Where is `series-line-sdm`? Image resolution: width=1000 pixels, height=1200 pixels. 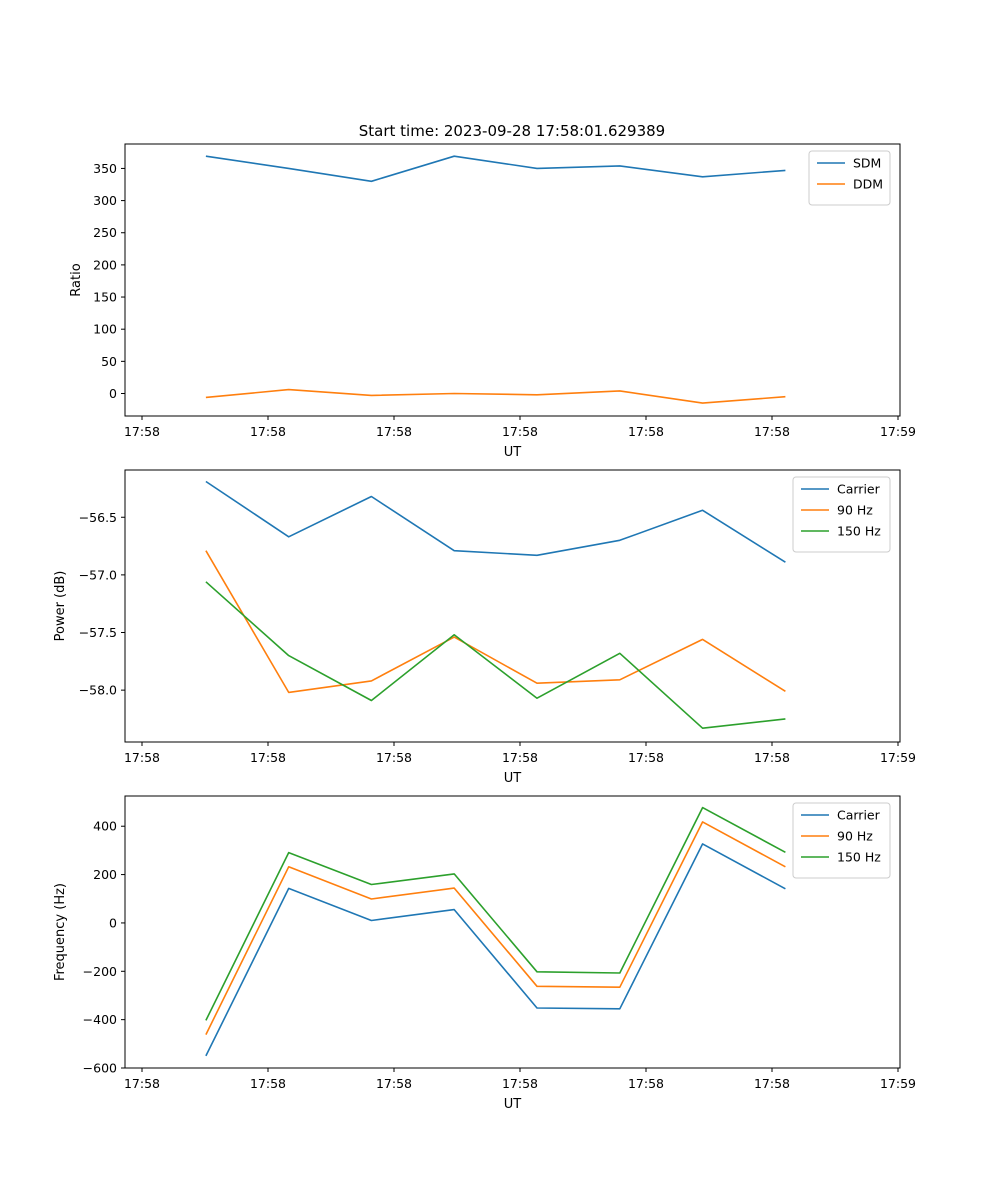 series-line-sdm is located at coordinates (495, 169).